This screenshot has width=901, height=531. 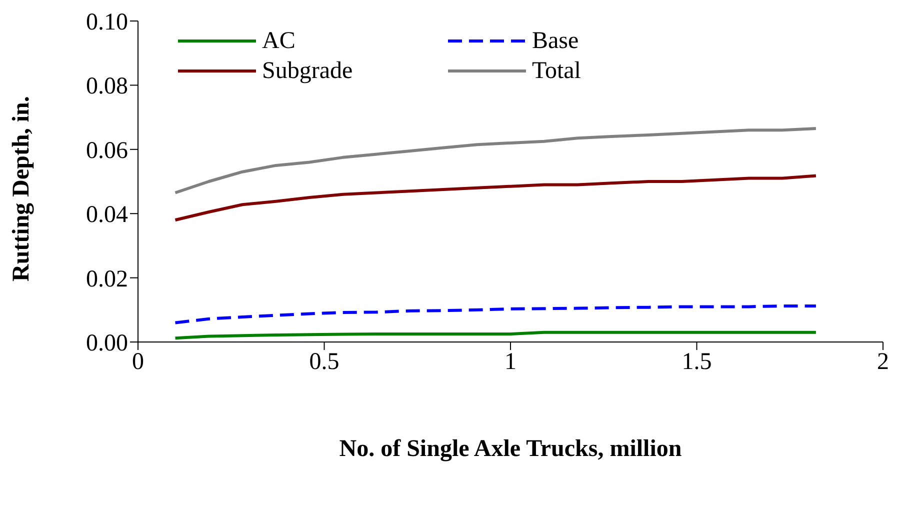 I want to click on x-tick-label: 1, so click(x=510, y=362).